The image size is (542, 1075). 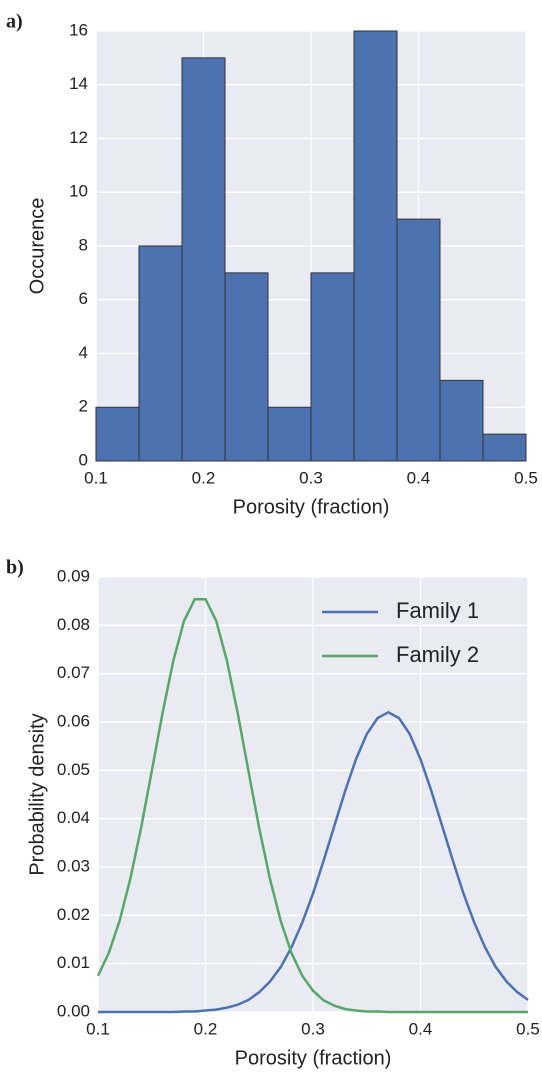 I want to click on y-tick-label: 0.04, so click(x=73, y=817).